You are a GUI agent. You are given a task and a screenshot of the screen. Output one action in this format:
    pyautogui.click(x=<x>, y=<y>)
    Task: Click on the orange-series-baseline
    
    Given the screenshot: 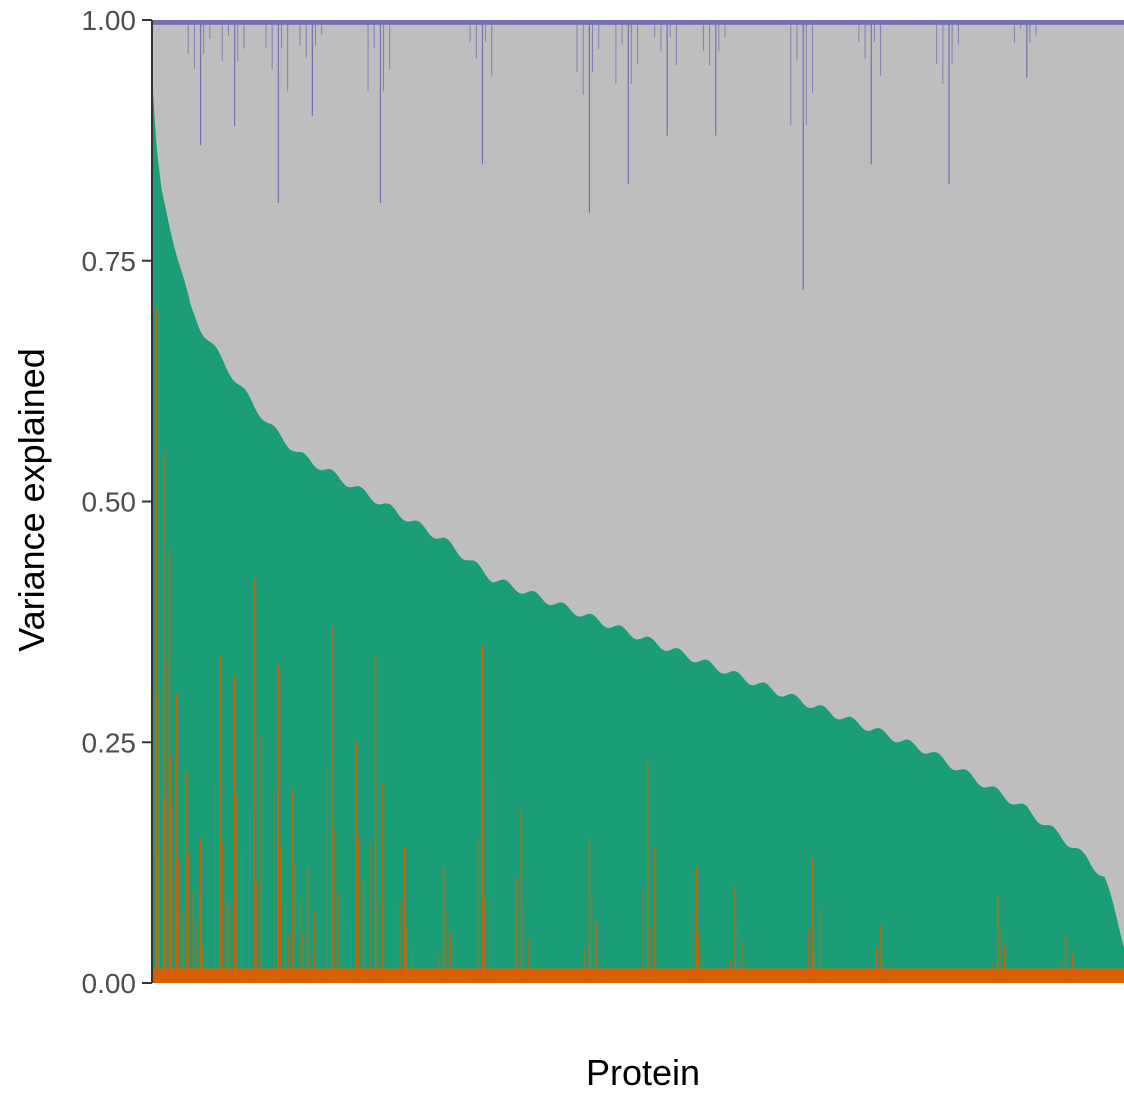 What is the action you would take?
    pyautogui.click(x=638, y=975)
    